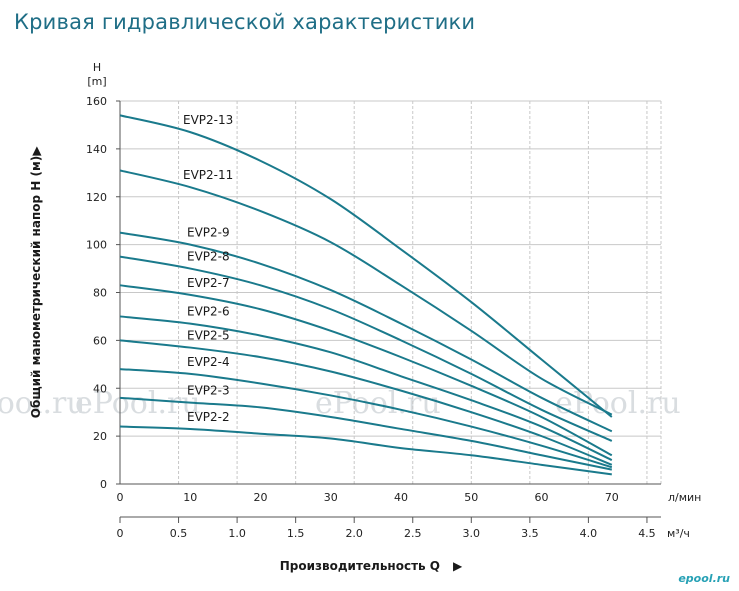 The height and width of the screenshot is (591, 739). Describe the element at coordinates (354, 533) in the screenshot. I see `x2-tick-label: 2.0` at that location.